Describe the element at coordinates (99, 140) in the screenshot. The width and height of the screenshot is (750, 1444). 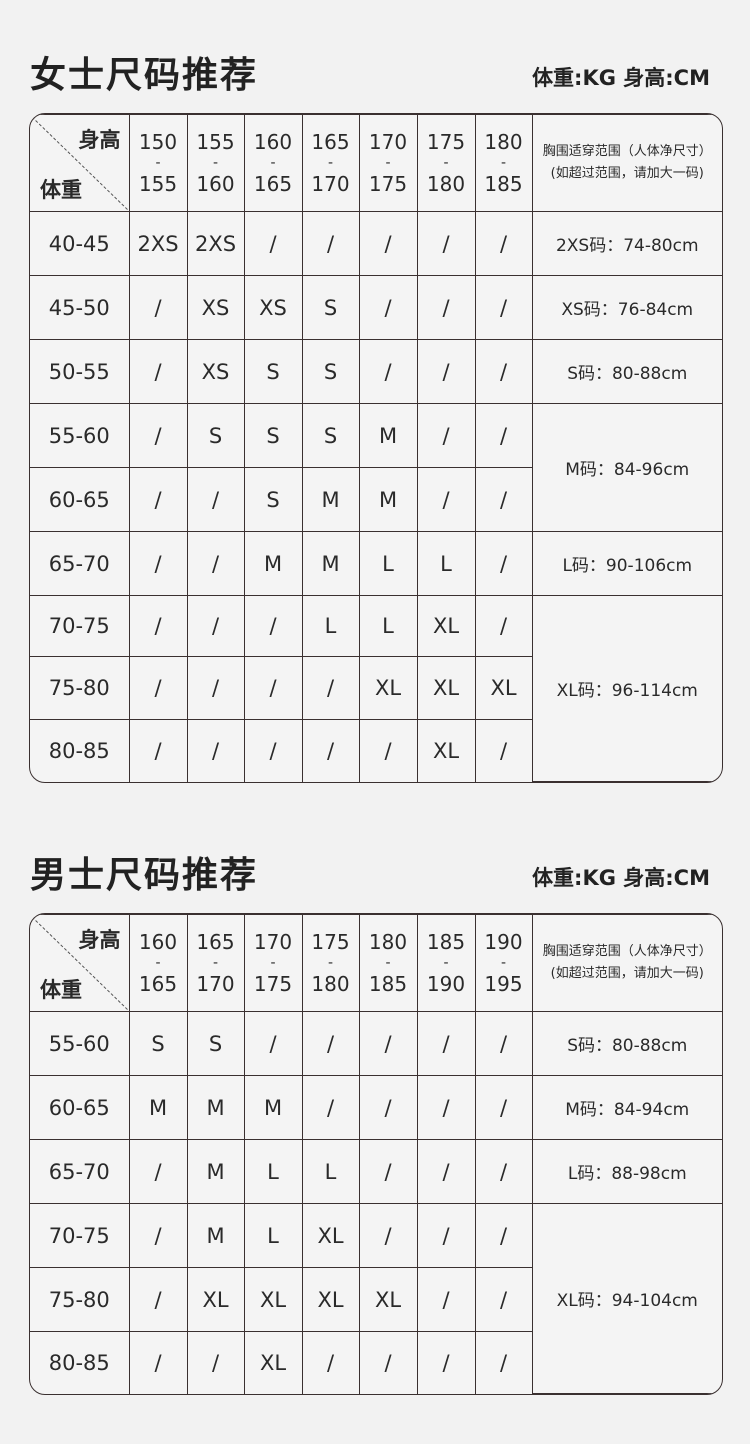
I see `corner-height-label: 身高` at that location.